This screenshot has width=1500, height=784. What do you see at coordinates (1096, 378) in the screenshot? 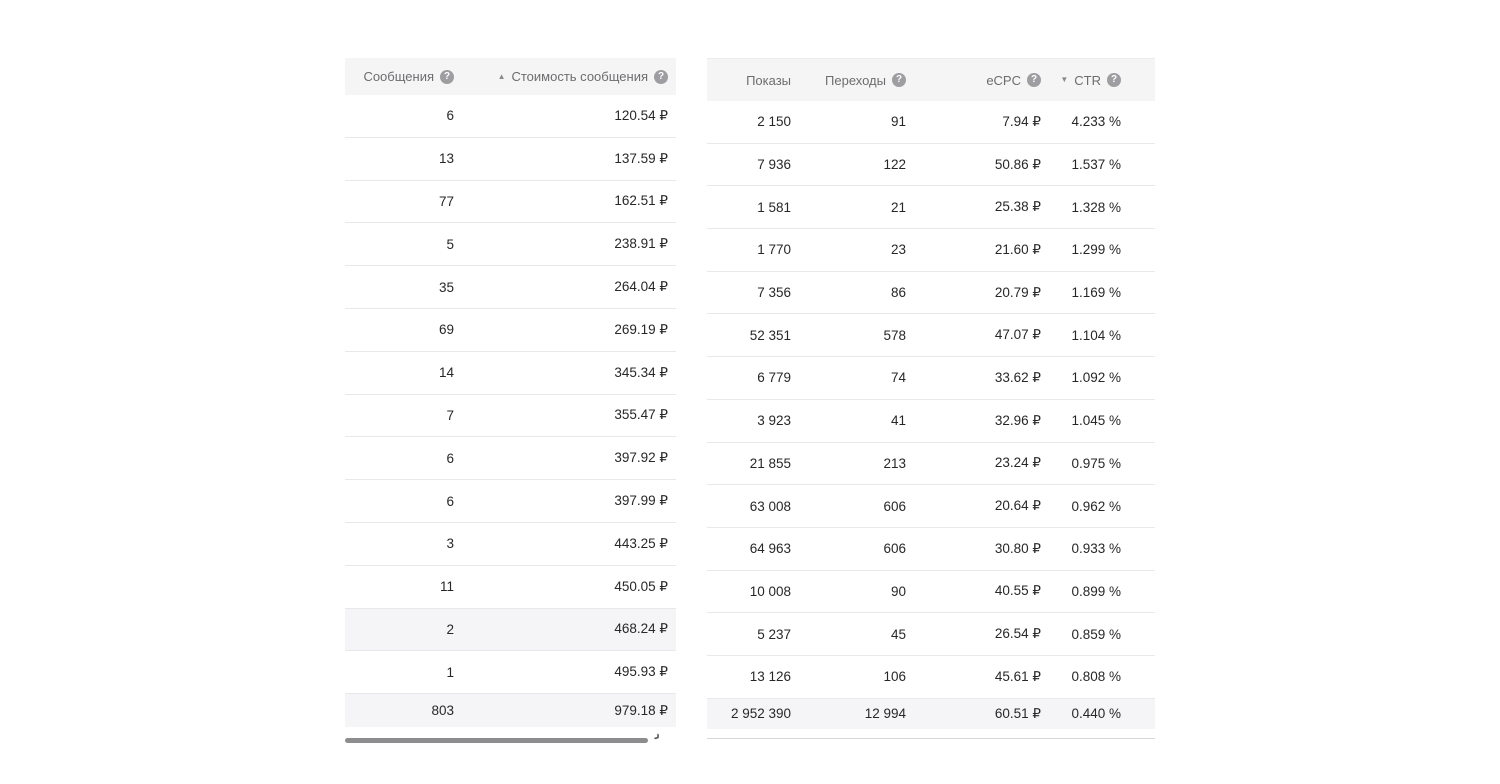
I see `ctr-value: 1.092 %` at bounding box center [1096, 378].